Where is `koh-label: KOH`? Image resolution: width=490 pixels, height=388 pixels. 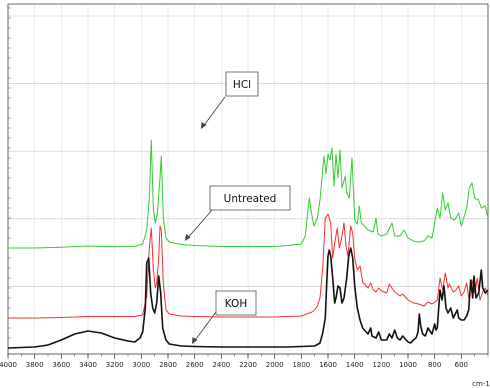
koh-label: KOH is located at coordinates (236, 304).